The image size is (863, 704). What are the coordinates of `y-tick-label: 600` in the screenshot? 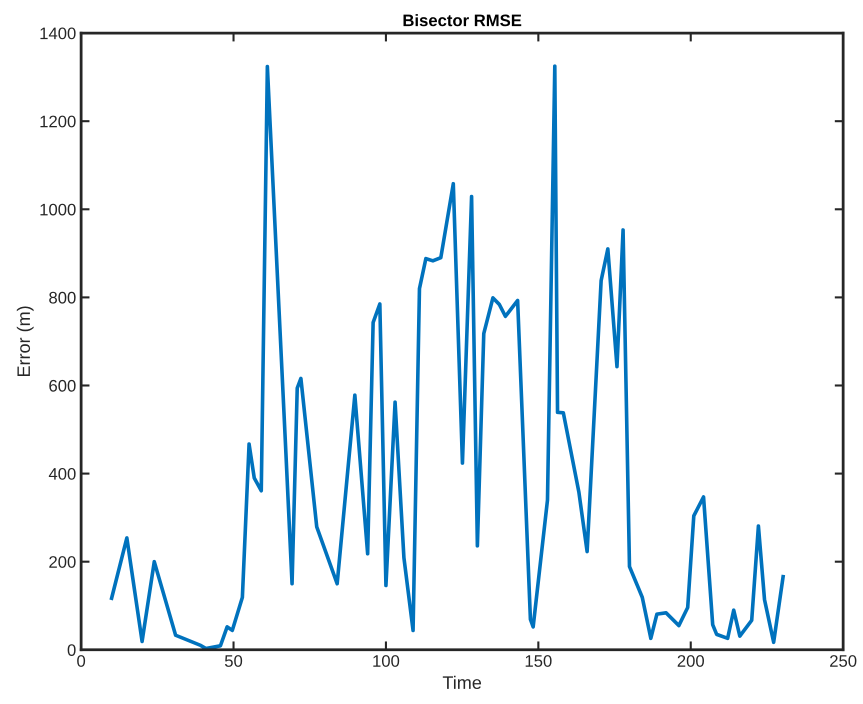 It's located at (62, 386).